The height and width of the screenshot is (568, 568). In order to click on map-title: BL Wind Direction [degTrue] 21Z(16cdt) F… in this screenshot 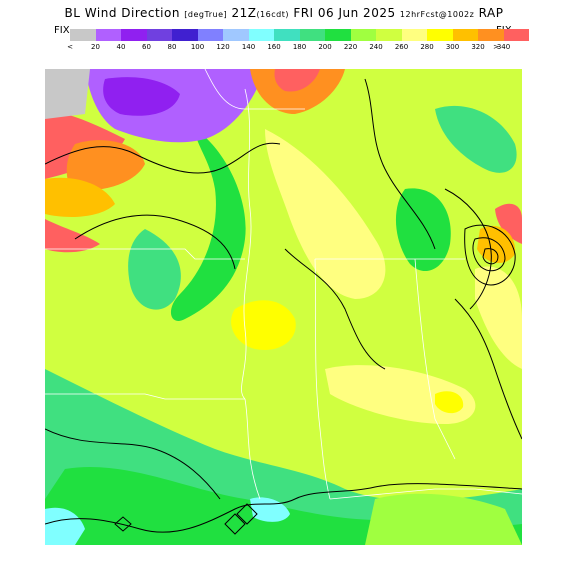, I will do `click(284, 13)`.